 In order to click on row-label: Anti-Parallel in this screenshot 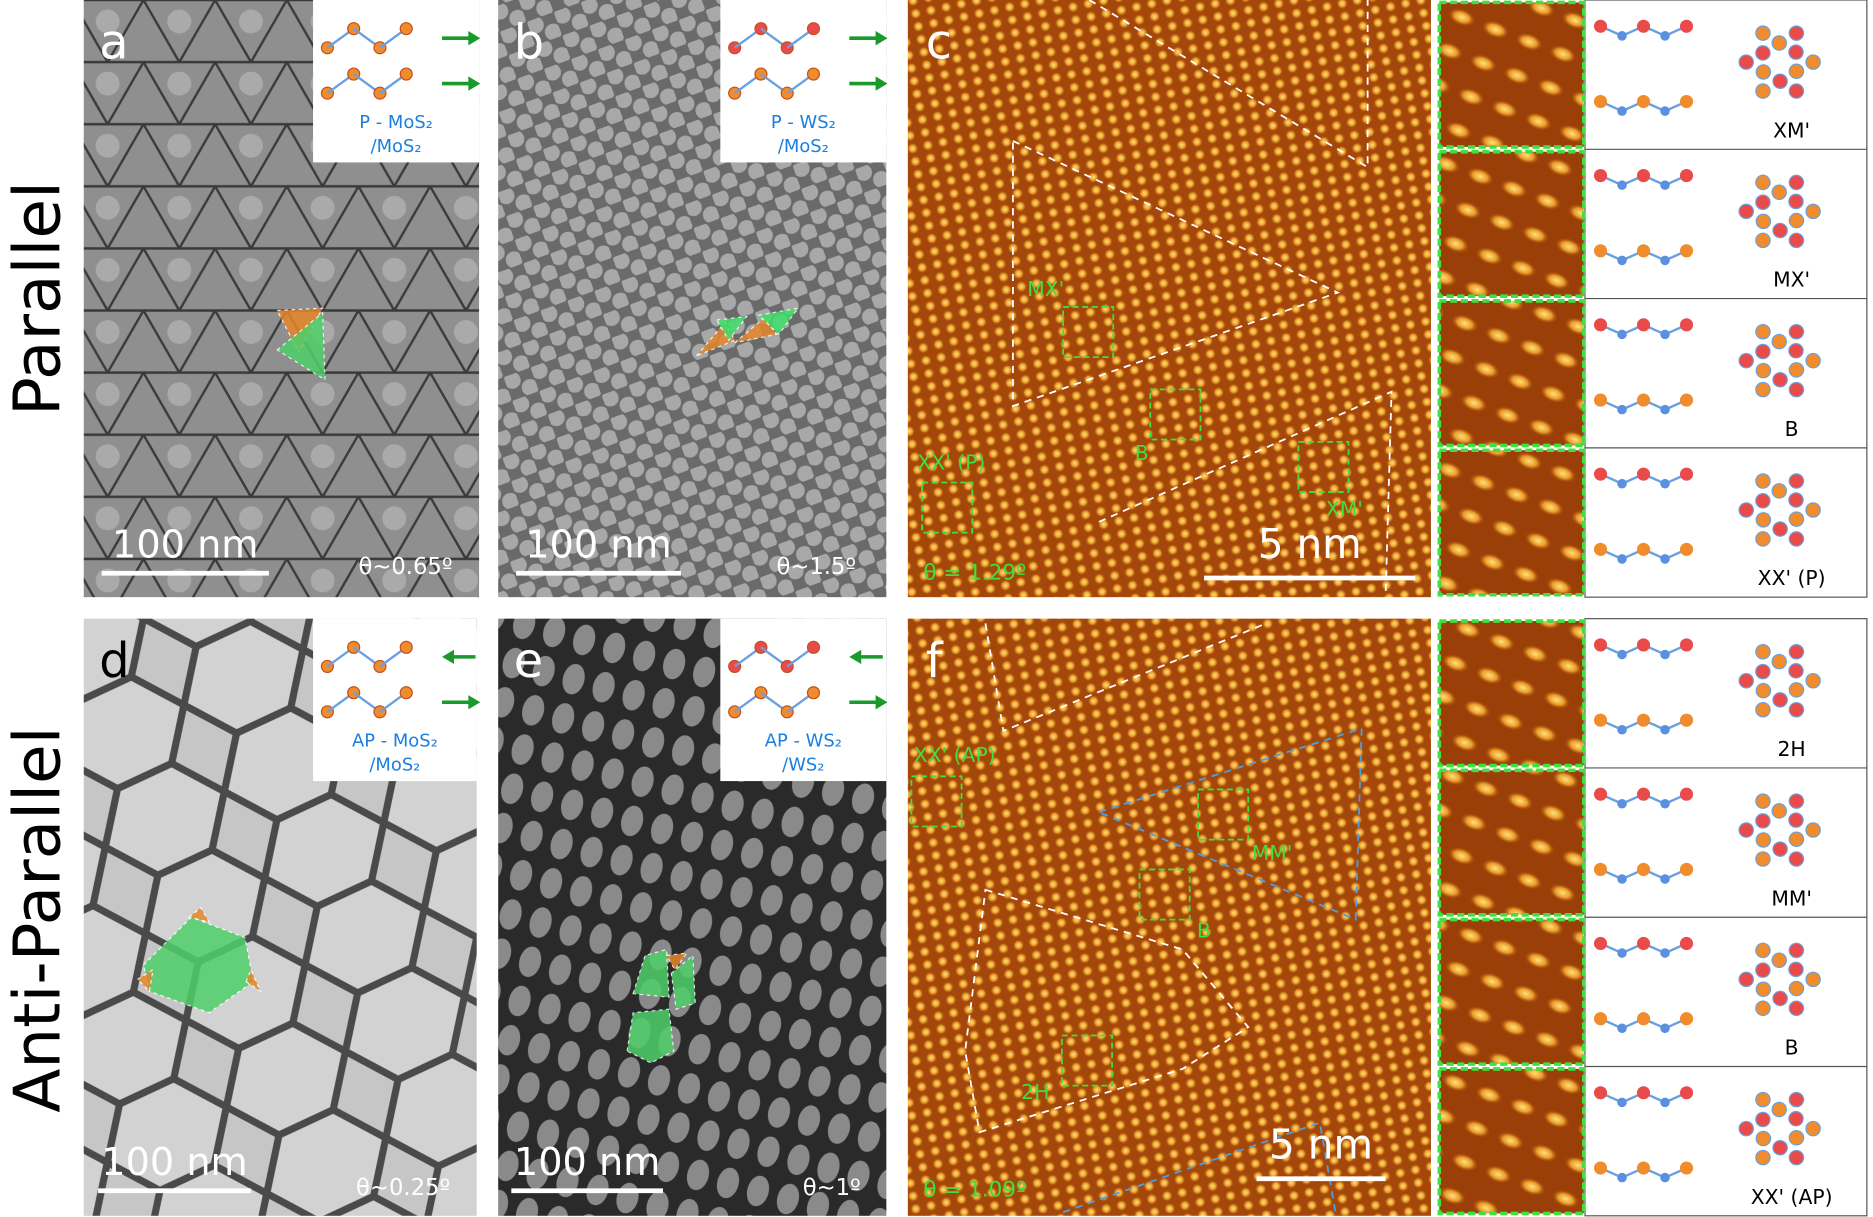, I will do `click(38, 919)`.